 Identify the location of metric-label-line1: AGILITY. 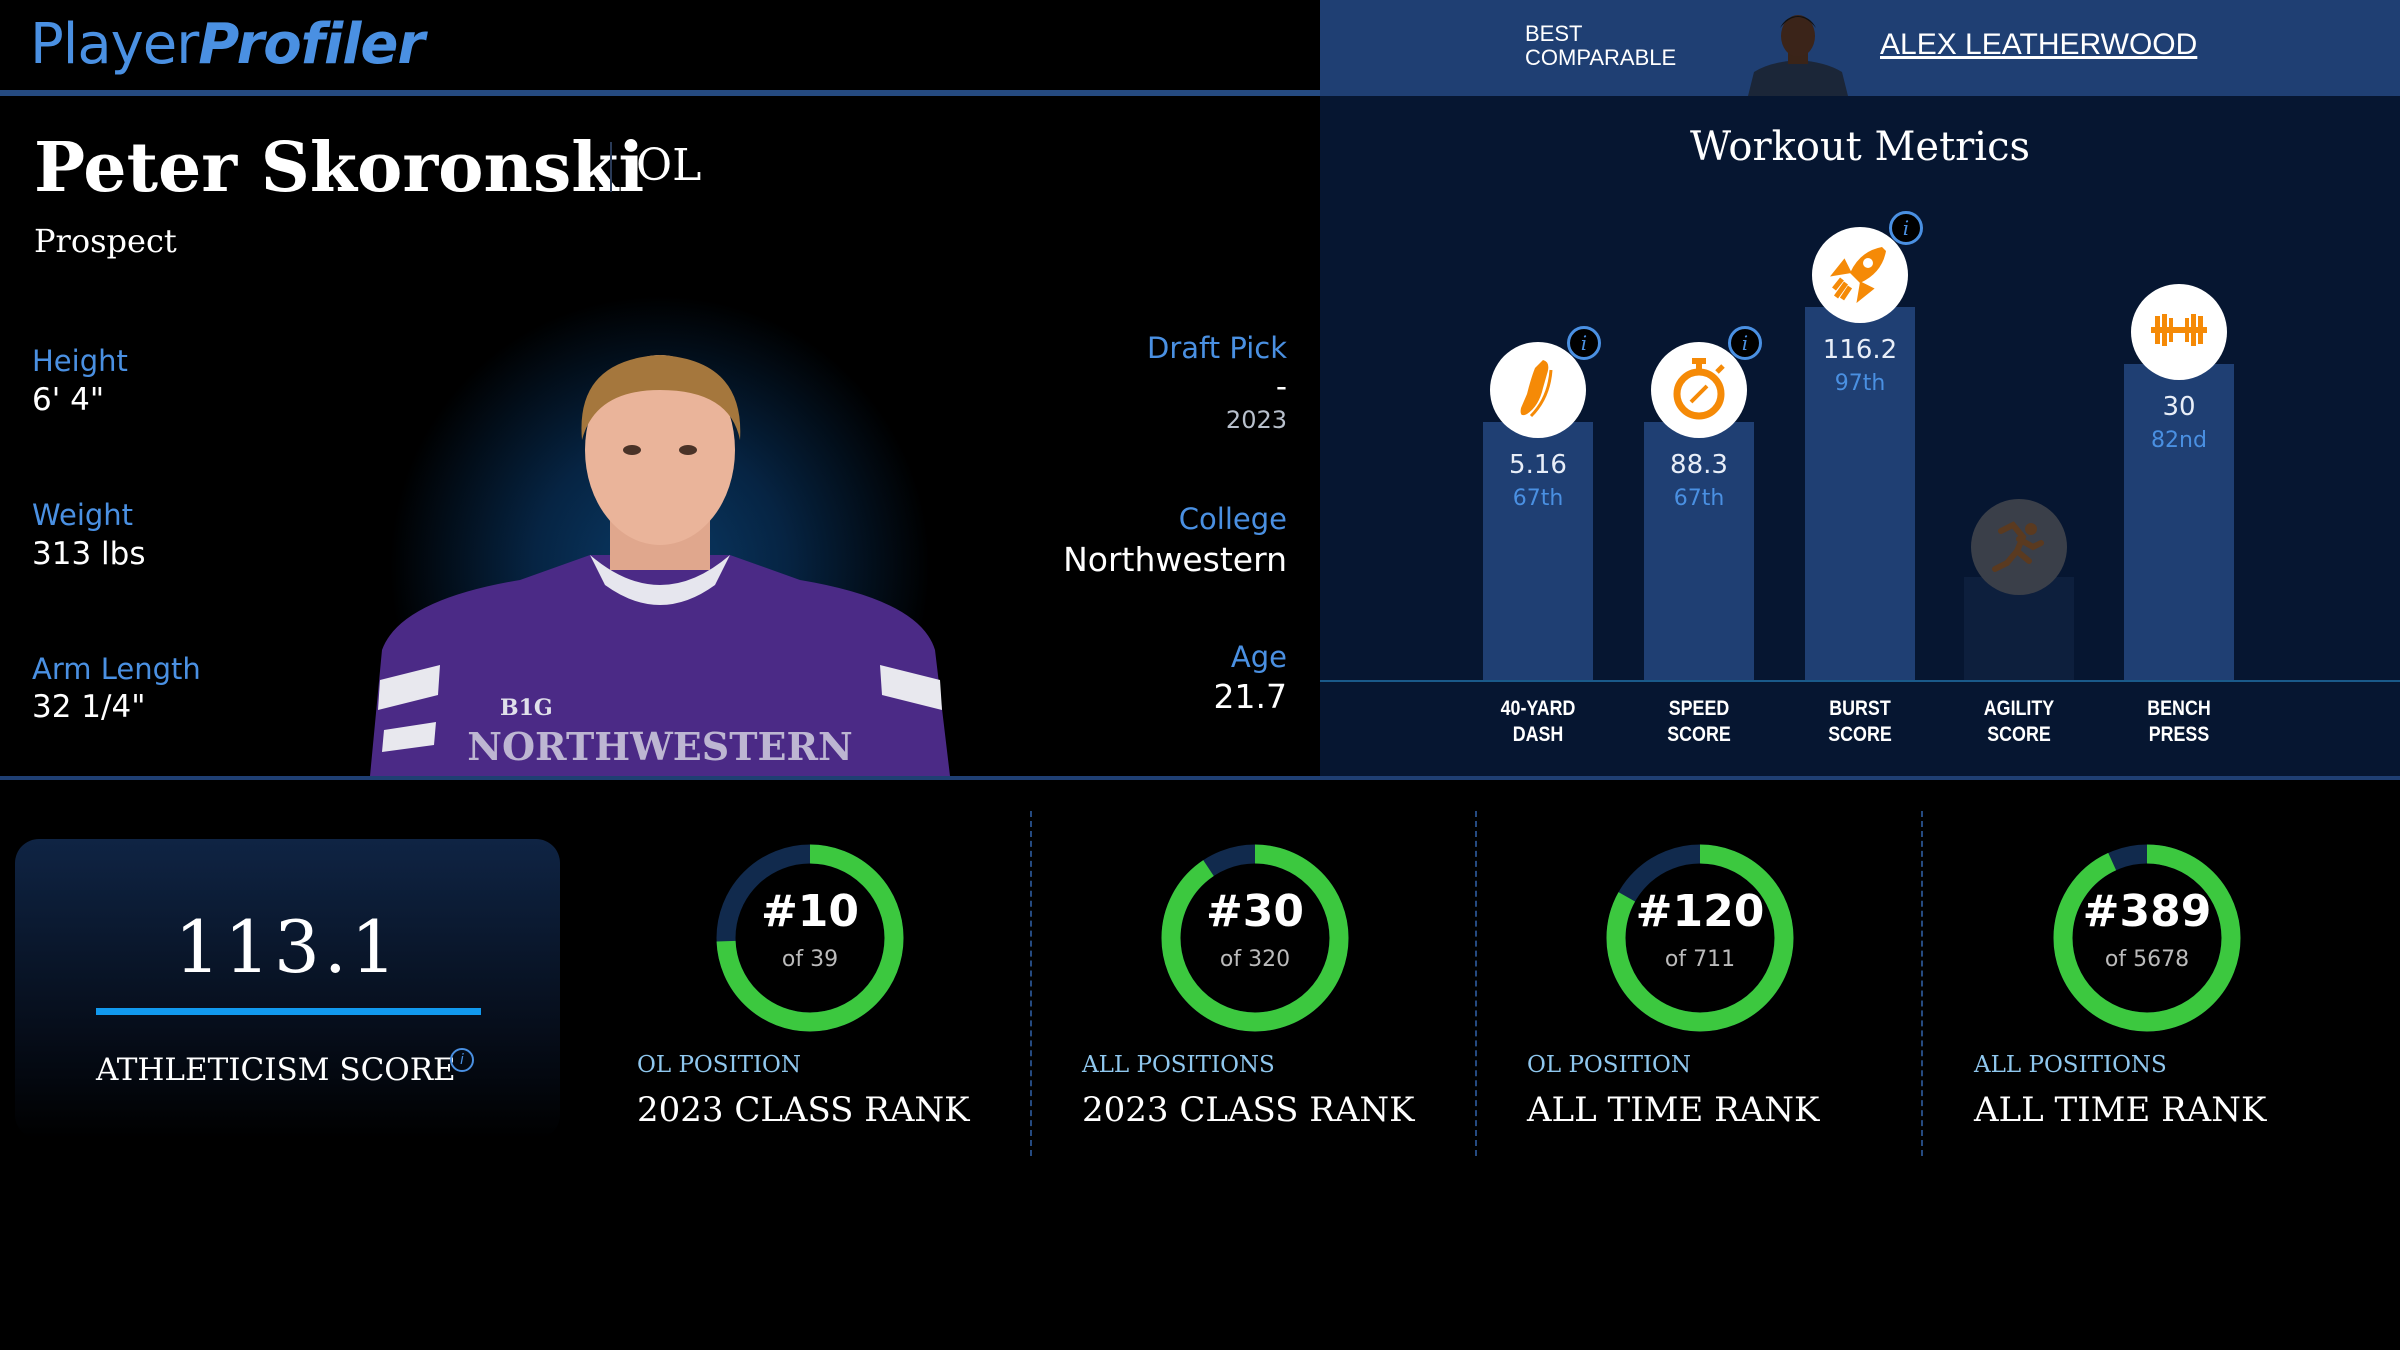
(2019, 708).